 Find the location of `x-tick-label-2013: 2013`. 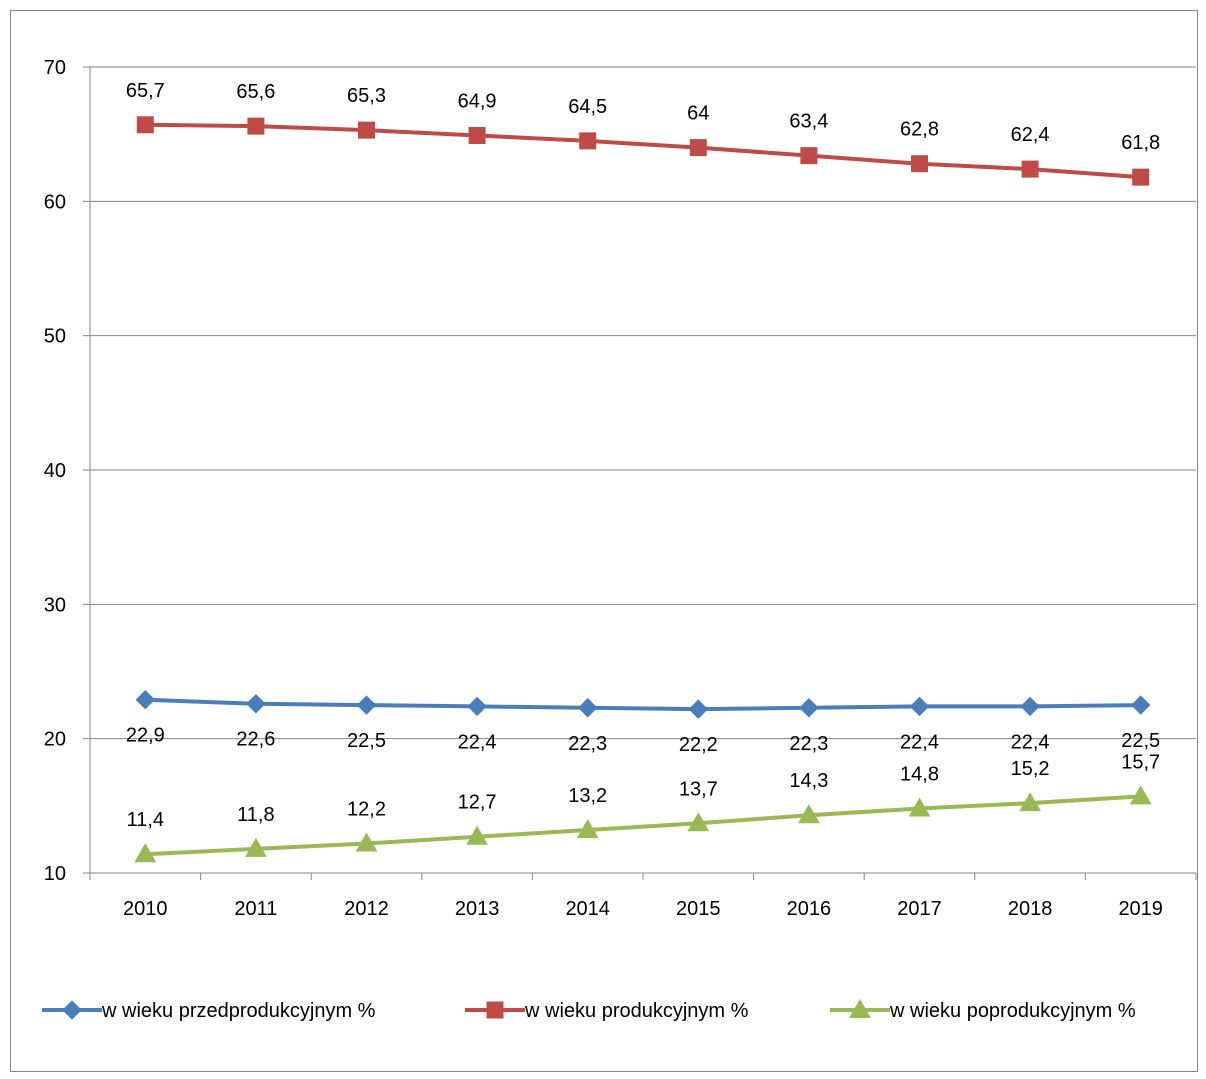

x-tick-label-2013: 2013 is located at coordinates (477, 909).